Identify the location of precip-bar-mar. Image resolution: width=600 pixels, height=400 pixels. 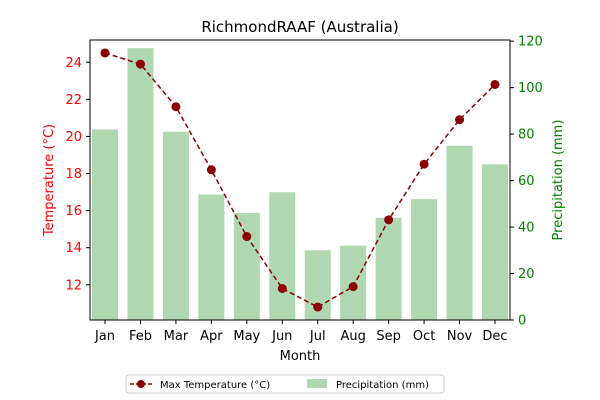
(175, 225).